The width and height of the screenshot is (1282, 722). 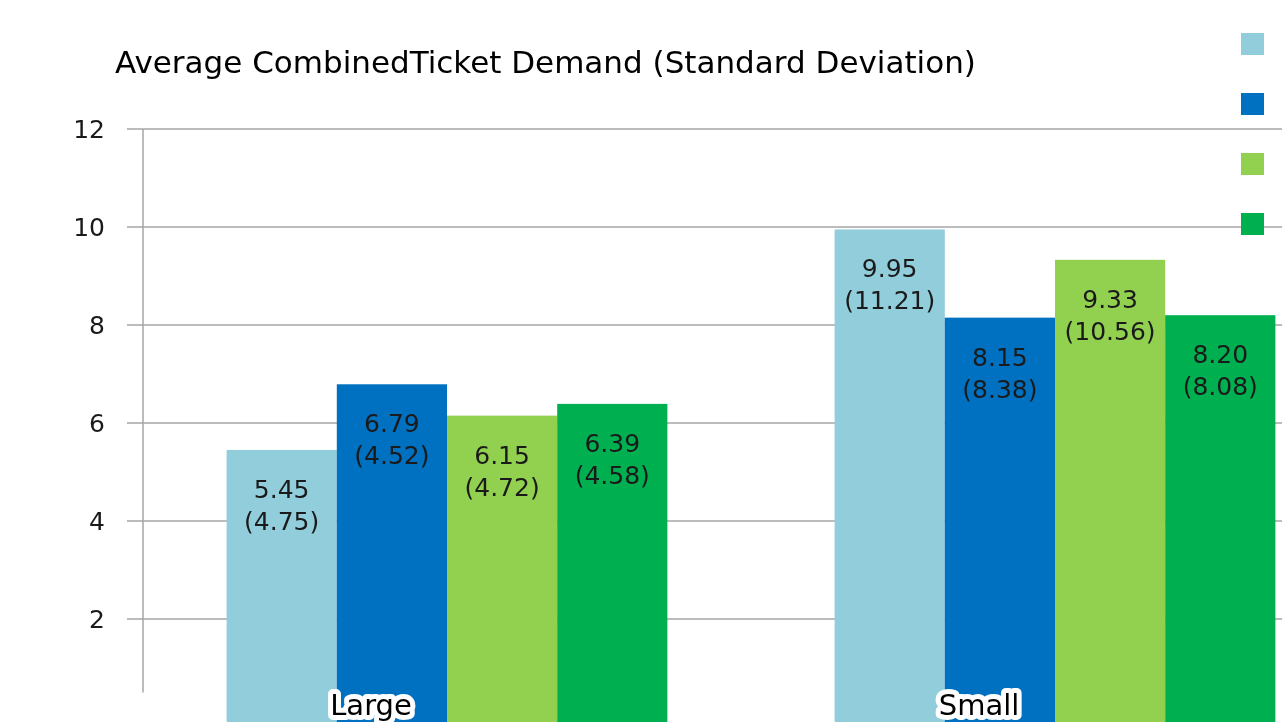 What do you see at coordinates (97, 423) in the screenshot?
I see `y-tick-label: 6` at bounding box center [97, 423].